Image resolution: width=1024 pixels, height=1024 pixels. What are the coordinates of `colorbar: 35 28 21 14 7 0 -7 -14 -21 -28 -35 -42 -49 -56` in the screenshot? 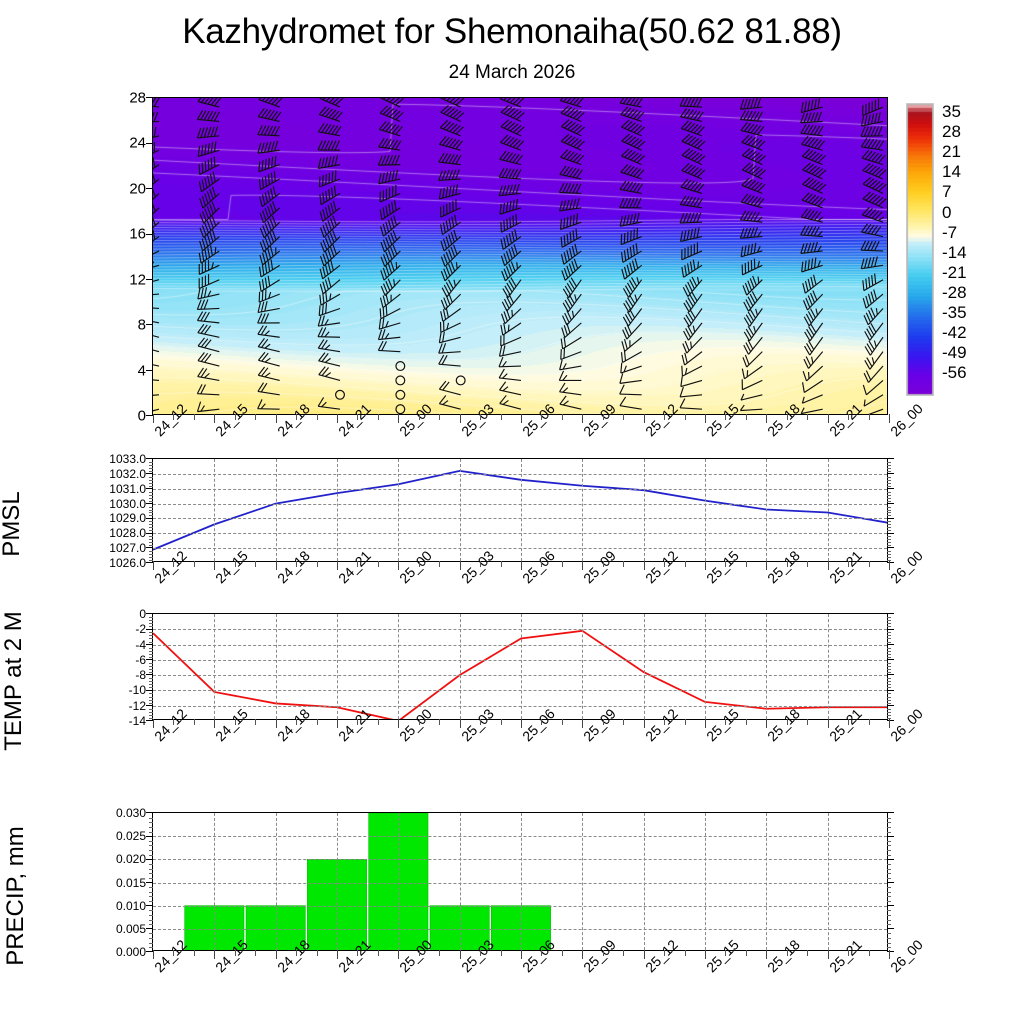 It's located at (936, 249).